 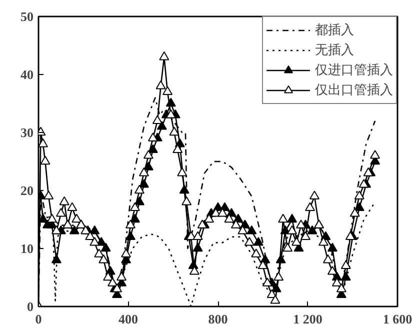 I want to click on x-tick-label: 400, so click(x=128, y=319).